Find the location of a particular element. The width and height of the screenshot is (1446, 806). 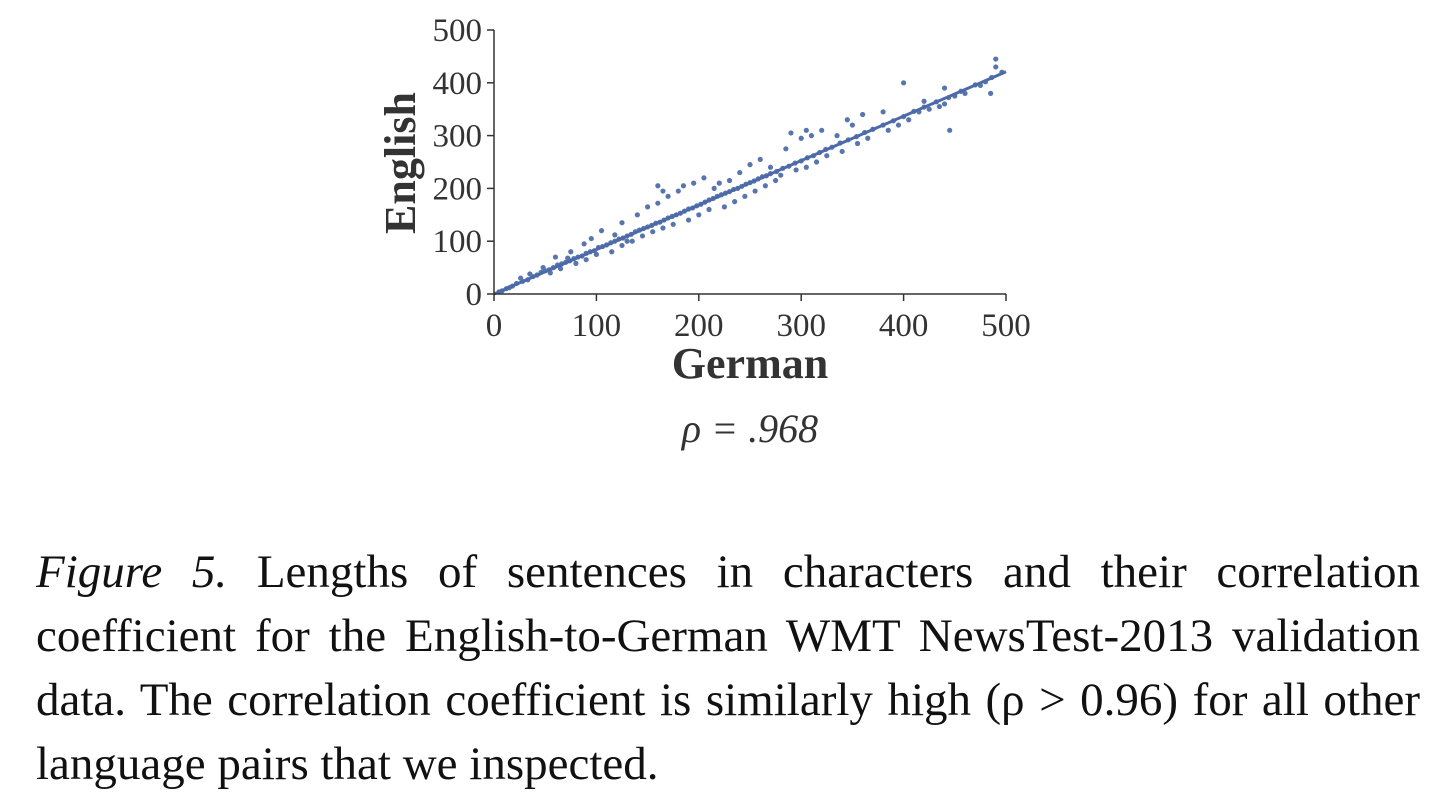

y-axis-label: English is located at coordinates (400, 163).